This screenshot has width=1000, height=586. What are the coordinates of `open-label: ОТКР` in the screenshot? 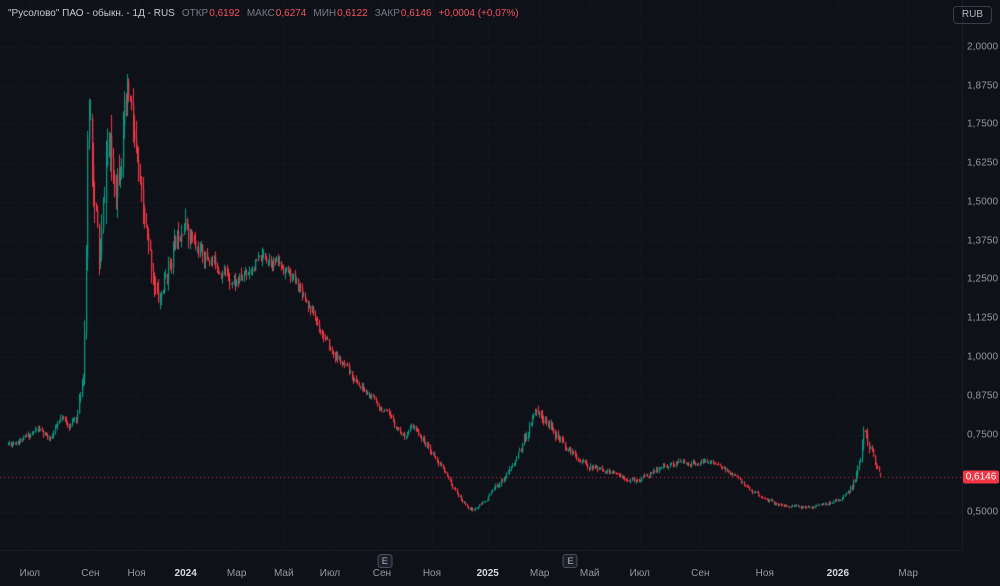 It's located at (195, 13).